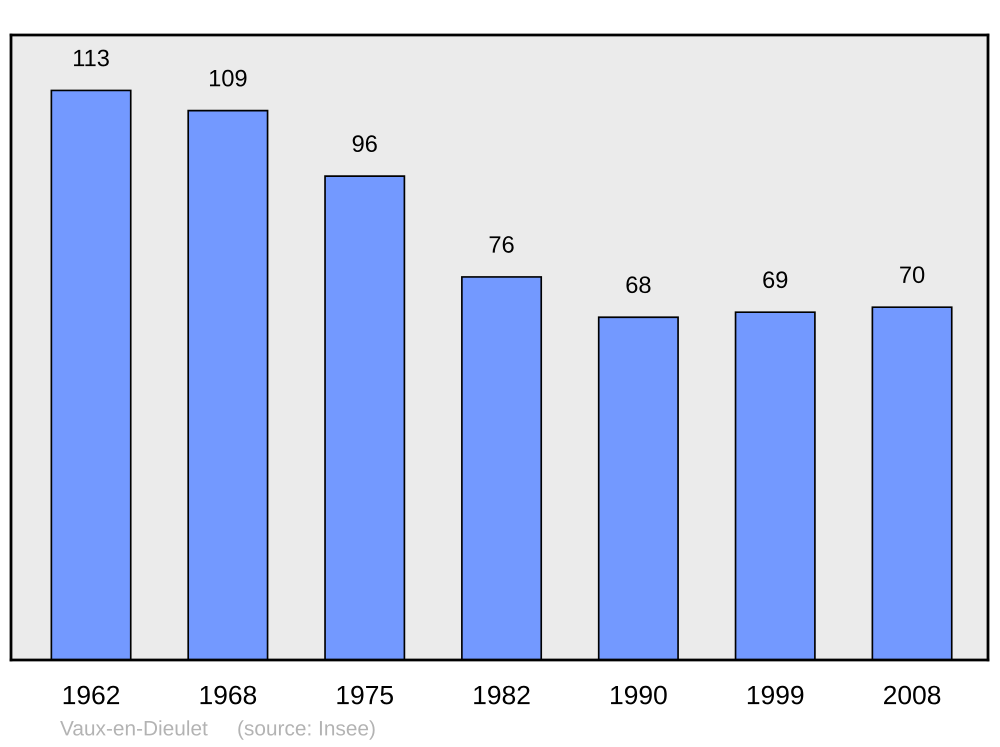 This screenshot has height=747, width=1000. I want to click on data-label: 109, so click(228, 78).